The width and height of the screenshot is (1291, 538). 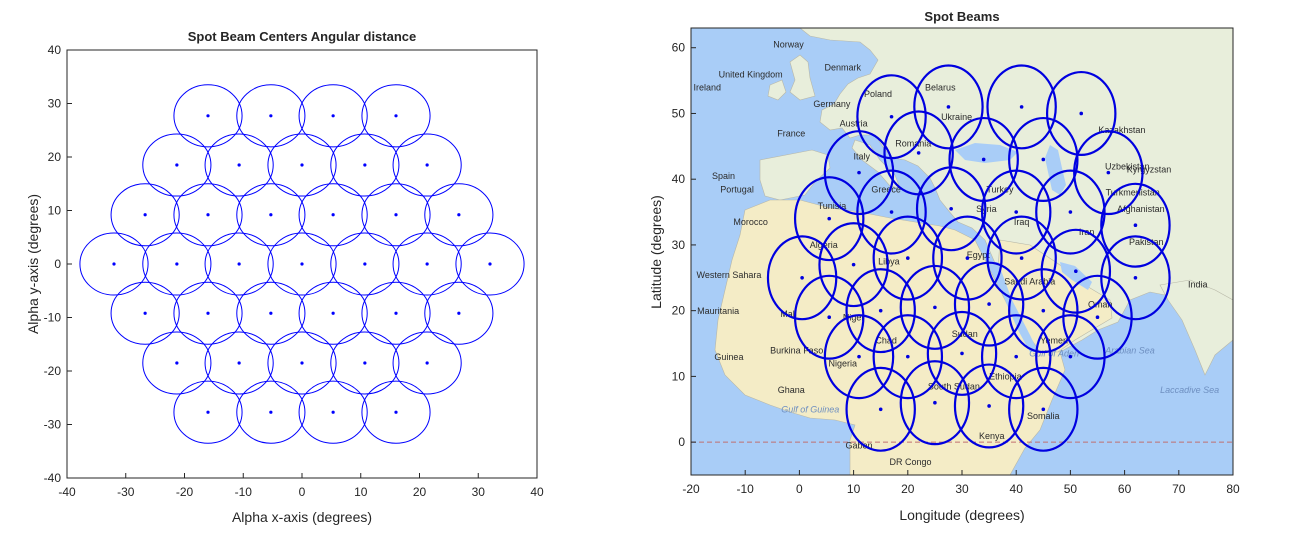 I want to click on map-label: Italy, so click(x=861, y=156).